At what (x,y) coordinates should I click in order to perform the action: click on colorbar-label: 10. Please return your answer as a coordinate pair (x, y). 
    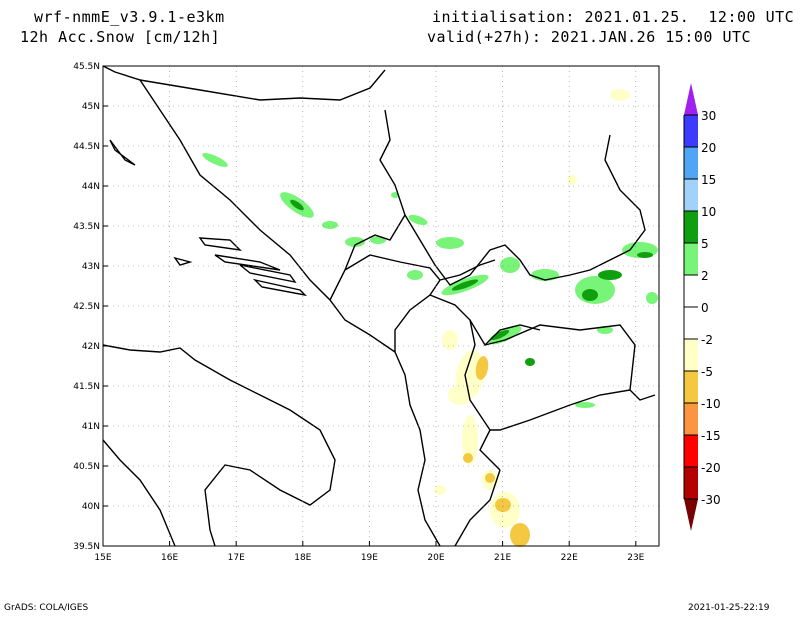
    Looking at the image, I should click on (708, 212).